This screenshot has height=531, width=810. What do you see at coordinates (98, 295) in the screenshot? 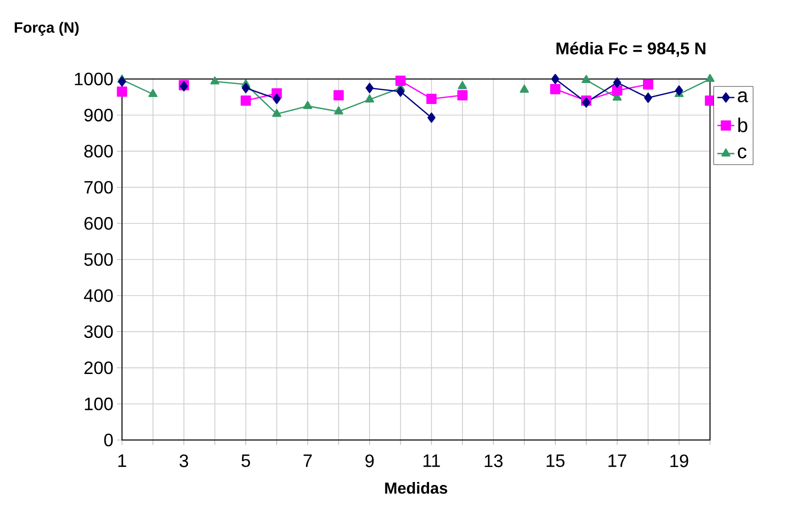
I see `y-tick-label: 400` at bounding box center [98, 295].